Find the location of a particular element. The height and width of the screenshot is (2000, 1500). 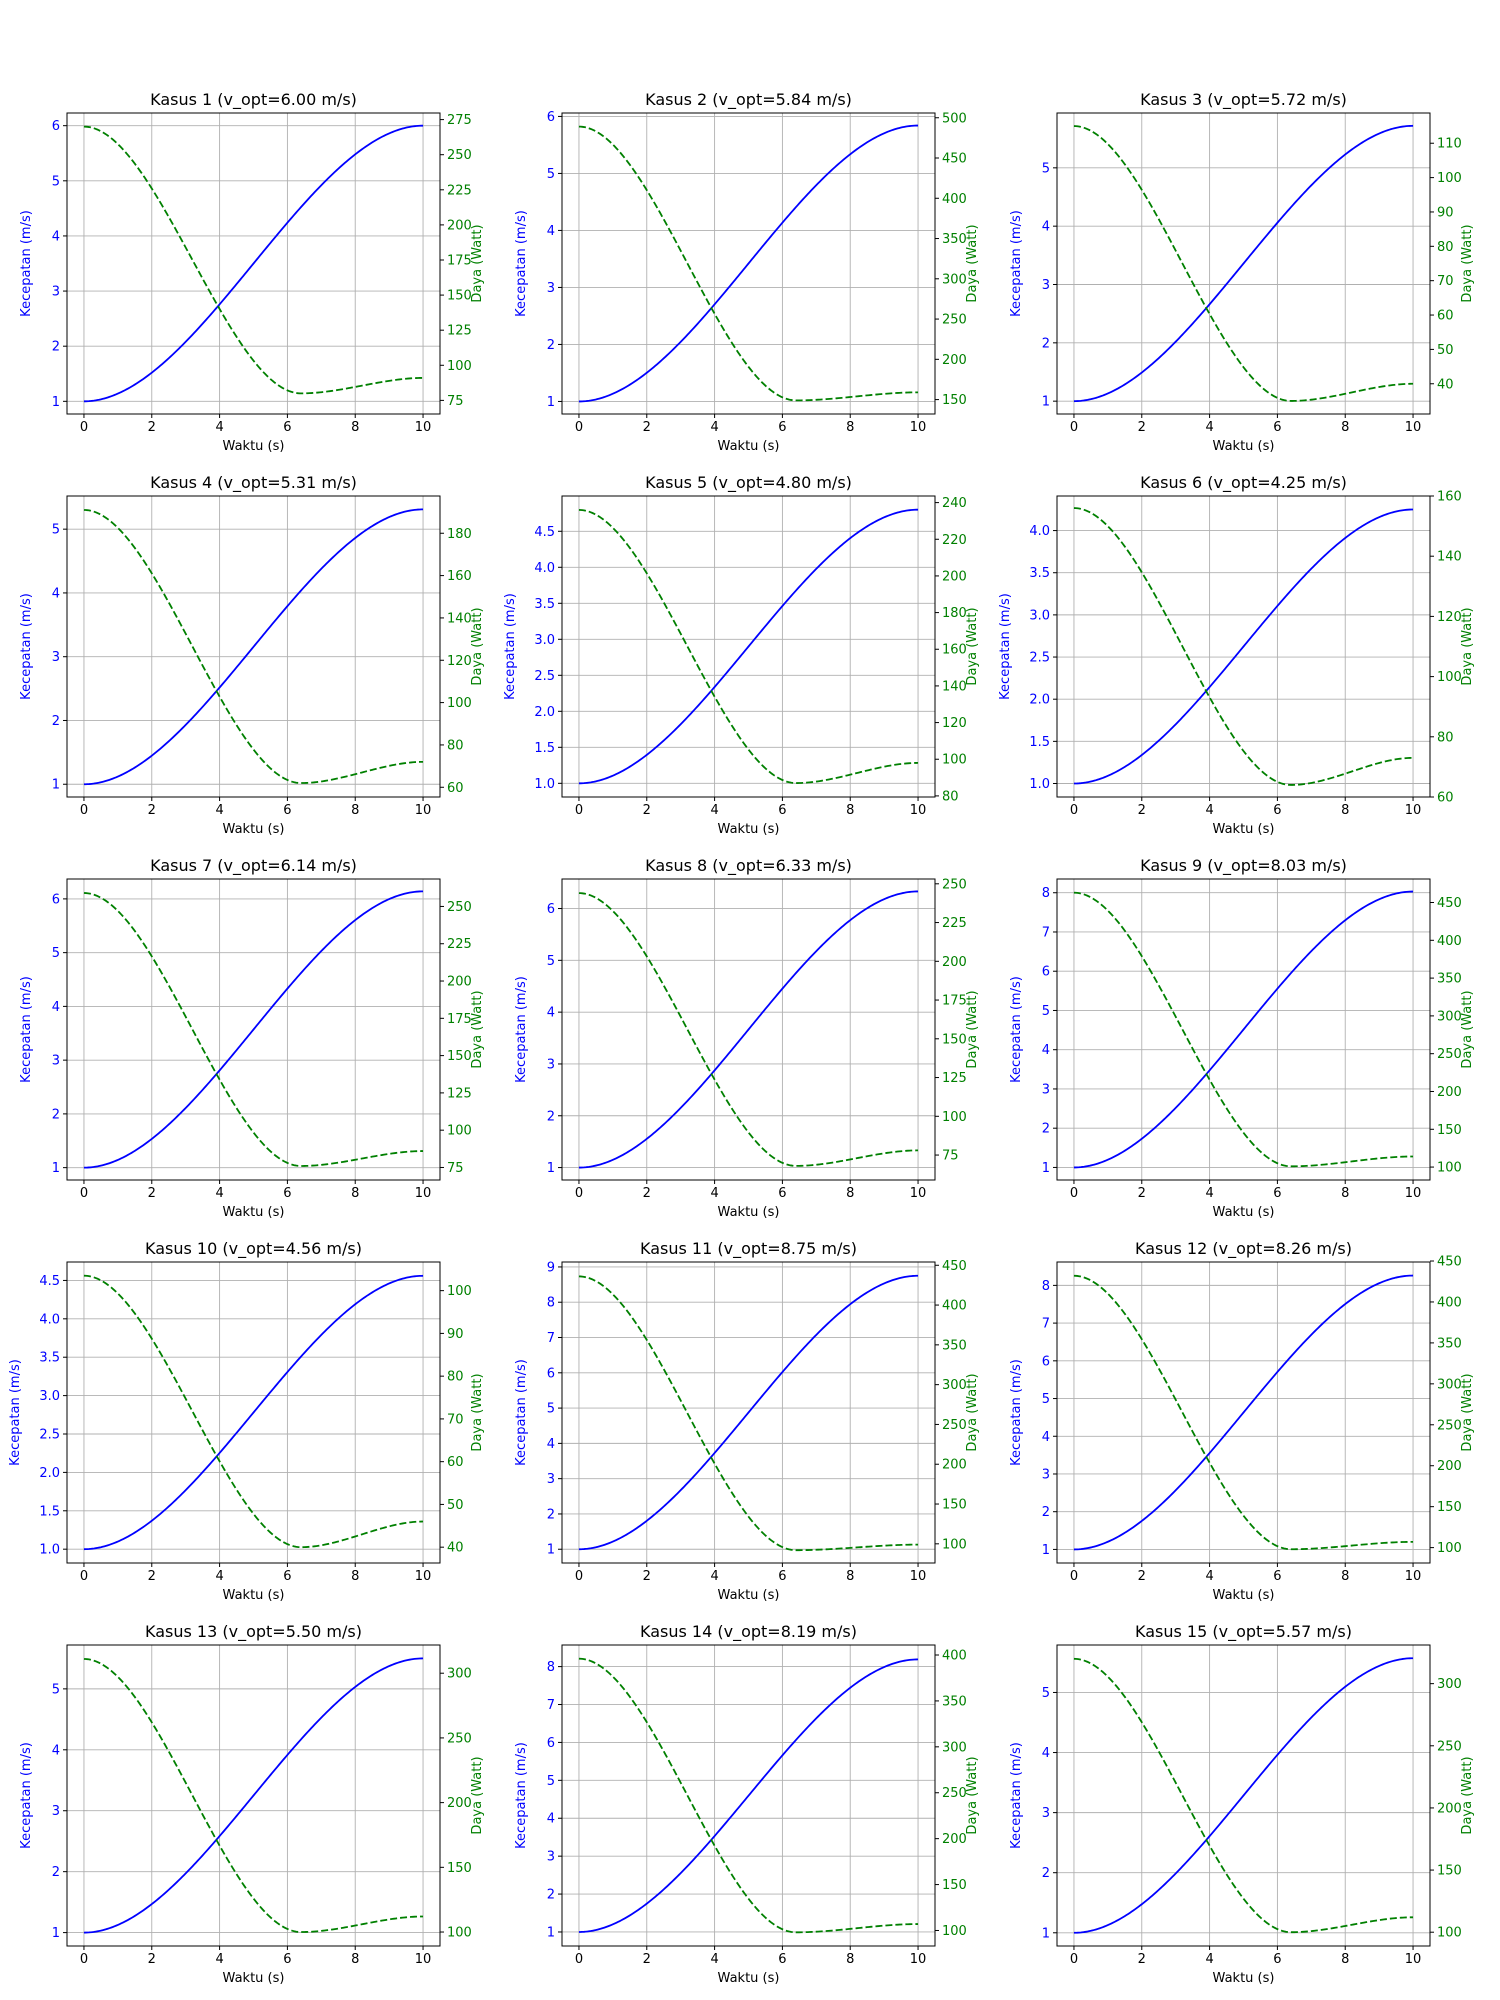

y-axis-label-right: Daya (Watt) is located at coordinates (972, 1412).